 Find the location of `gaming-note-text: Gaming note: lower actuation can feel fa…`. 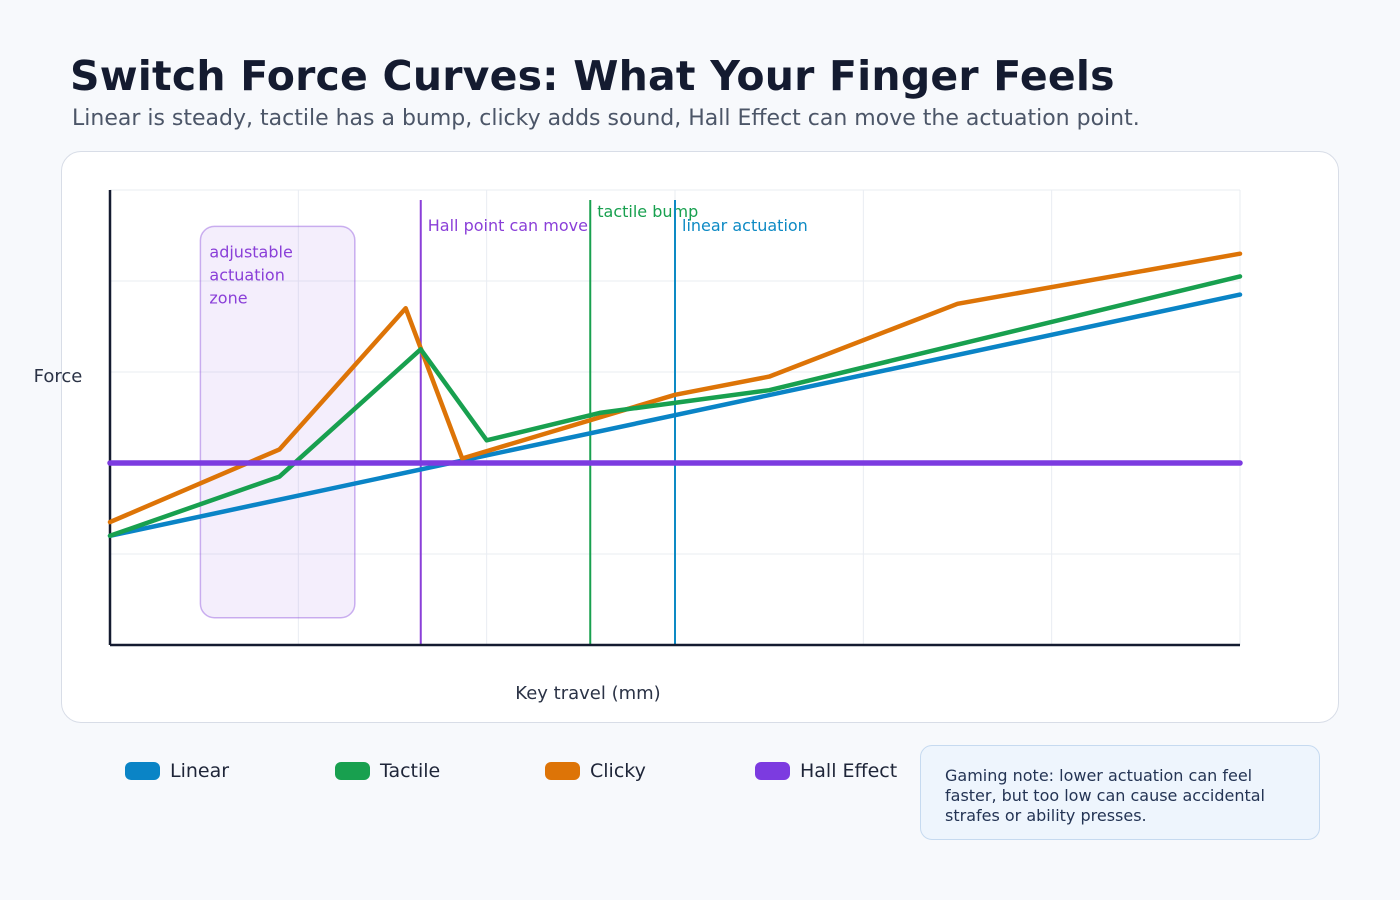

gaming-note-text: Gaming note: lower actuation can feel fa… is located at coordinates (1105, 795).